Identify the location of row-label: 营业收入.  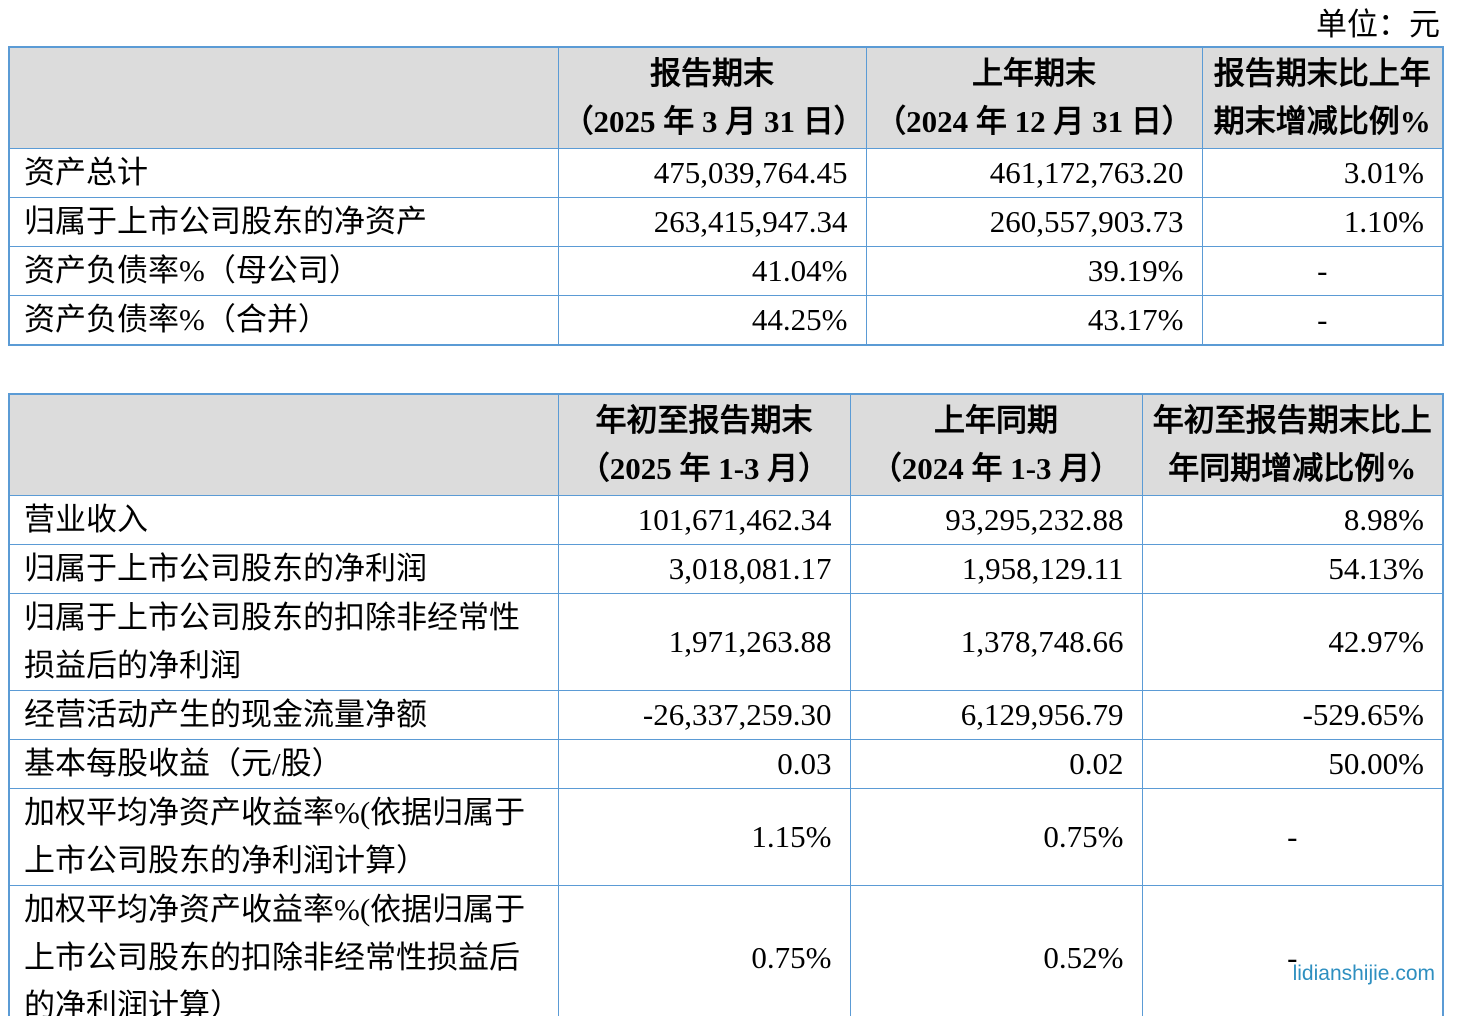
(283, 520).